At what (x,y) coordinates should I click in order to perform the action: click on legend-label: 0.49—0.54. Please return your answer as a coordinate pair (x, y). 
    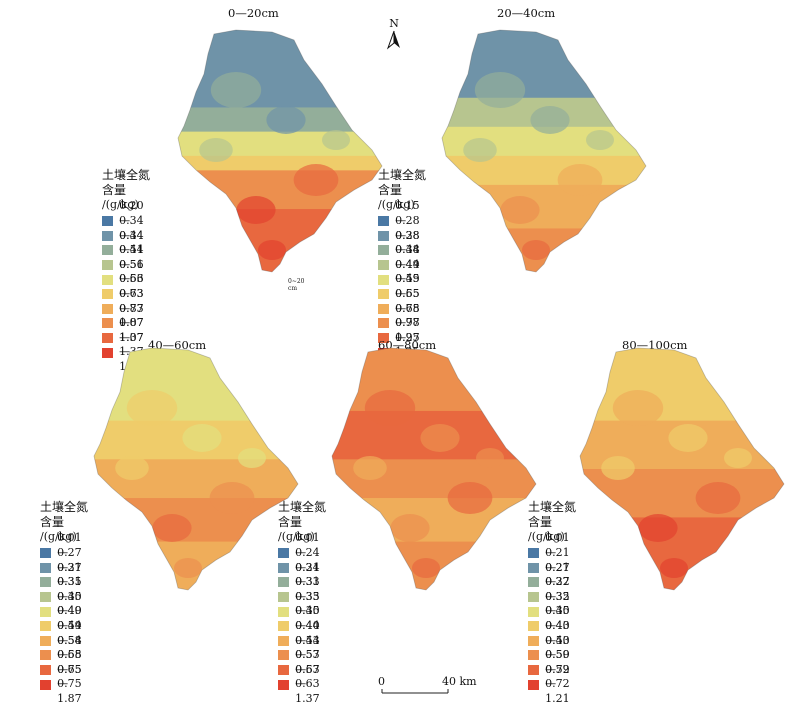
    Looking at the image, I should click on (69, 625).